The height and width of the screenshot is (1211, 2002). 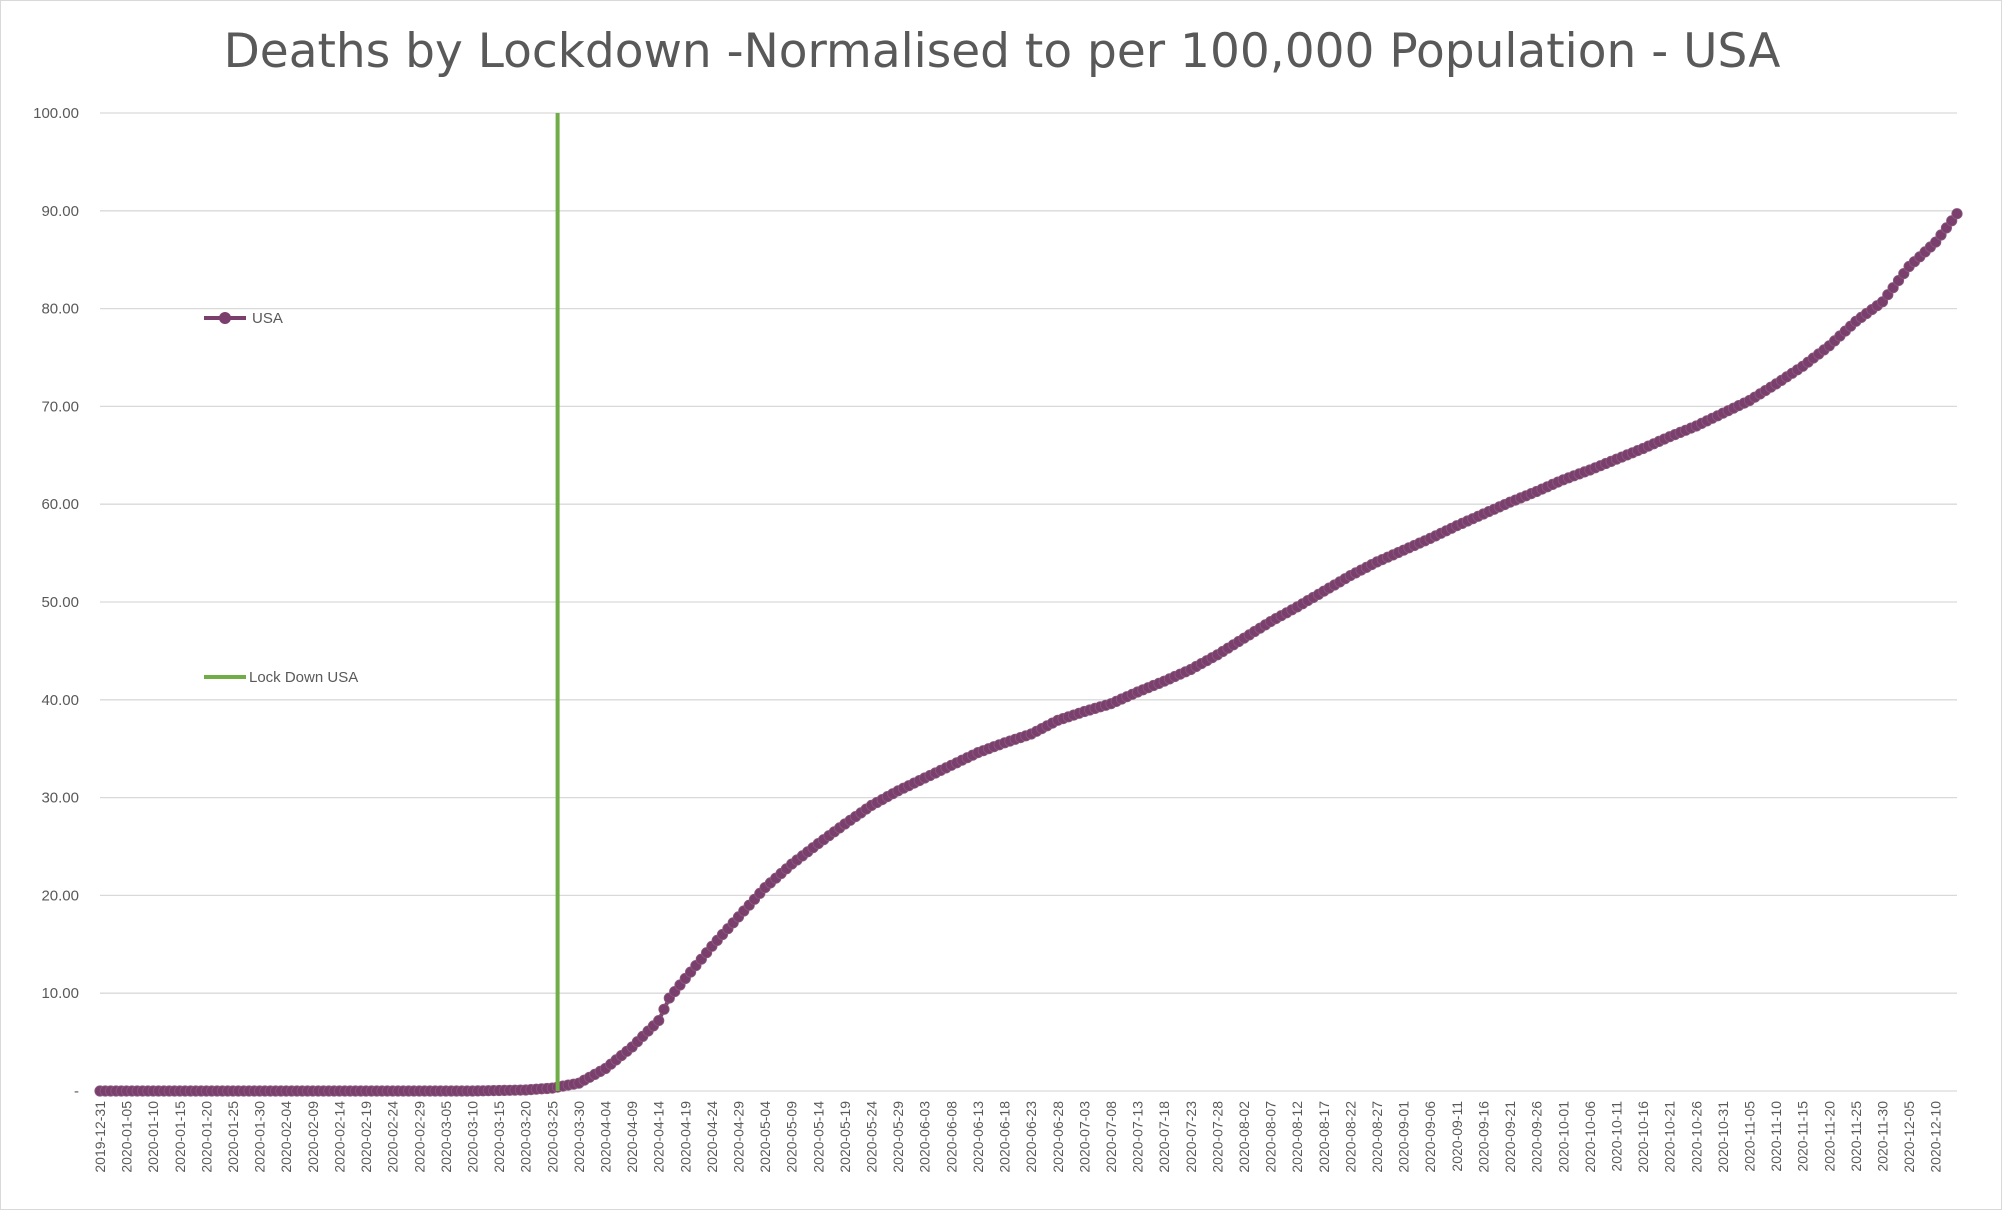 I want to click on x-tick-label: 2020-12-05, so click(x=1909, y=1137).